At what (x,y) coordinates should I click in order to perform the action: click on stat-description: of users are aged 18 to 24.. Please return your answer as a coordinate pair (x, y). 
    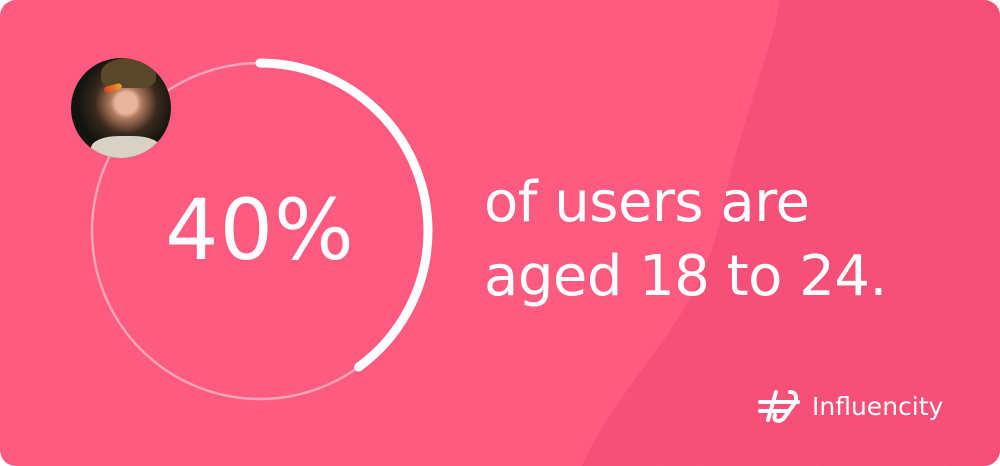
    Looking at the image, I should click on (685, 240).